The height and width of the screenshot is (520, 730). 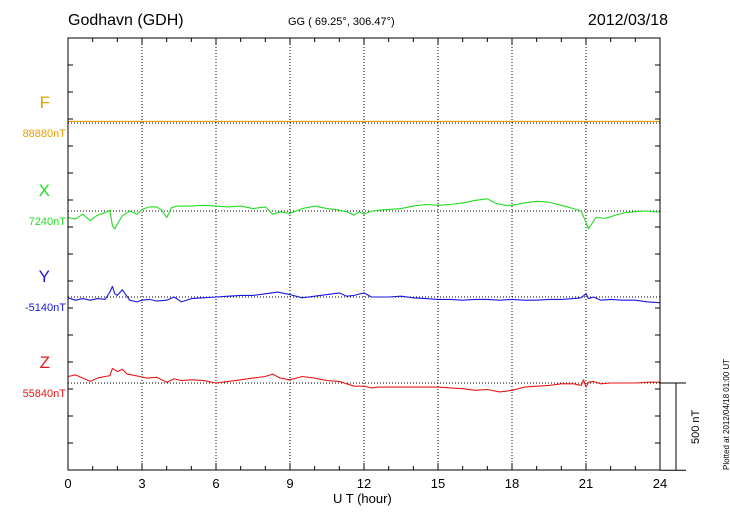 I want to click on component-baseline-z: 55840nT, so click(x=44, y=394).